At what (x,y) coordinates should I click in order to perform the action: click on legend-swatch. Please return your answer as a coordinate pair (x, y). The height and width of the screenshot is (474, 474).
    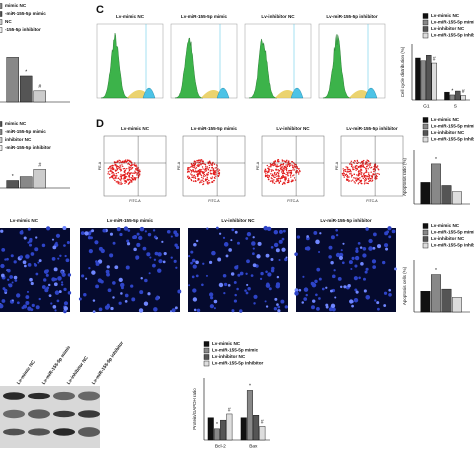
    Looking at the image, I should click on (425, 239).